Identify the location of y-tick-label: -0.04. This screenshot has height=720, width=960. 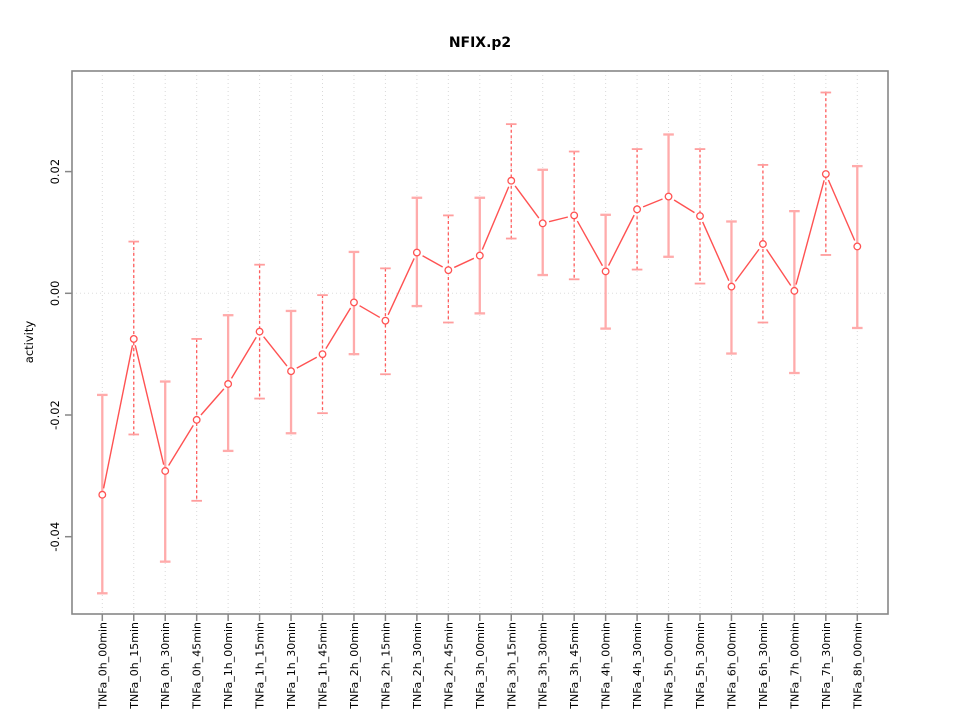
(55, 537).